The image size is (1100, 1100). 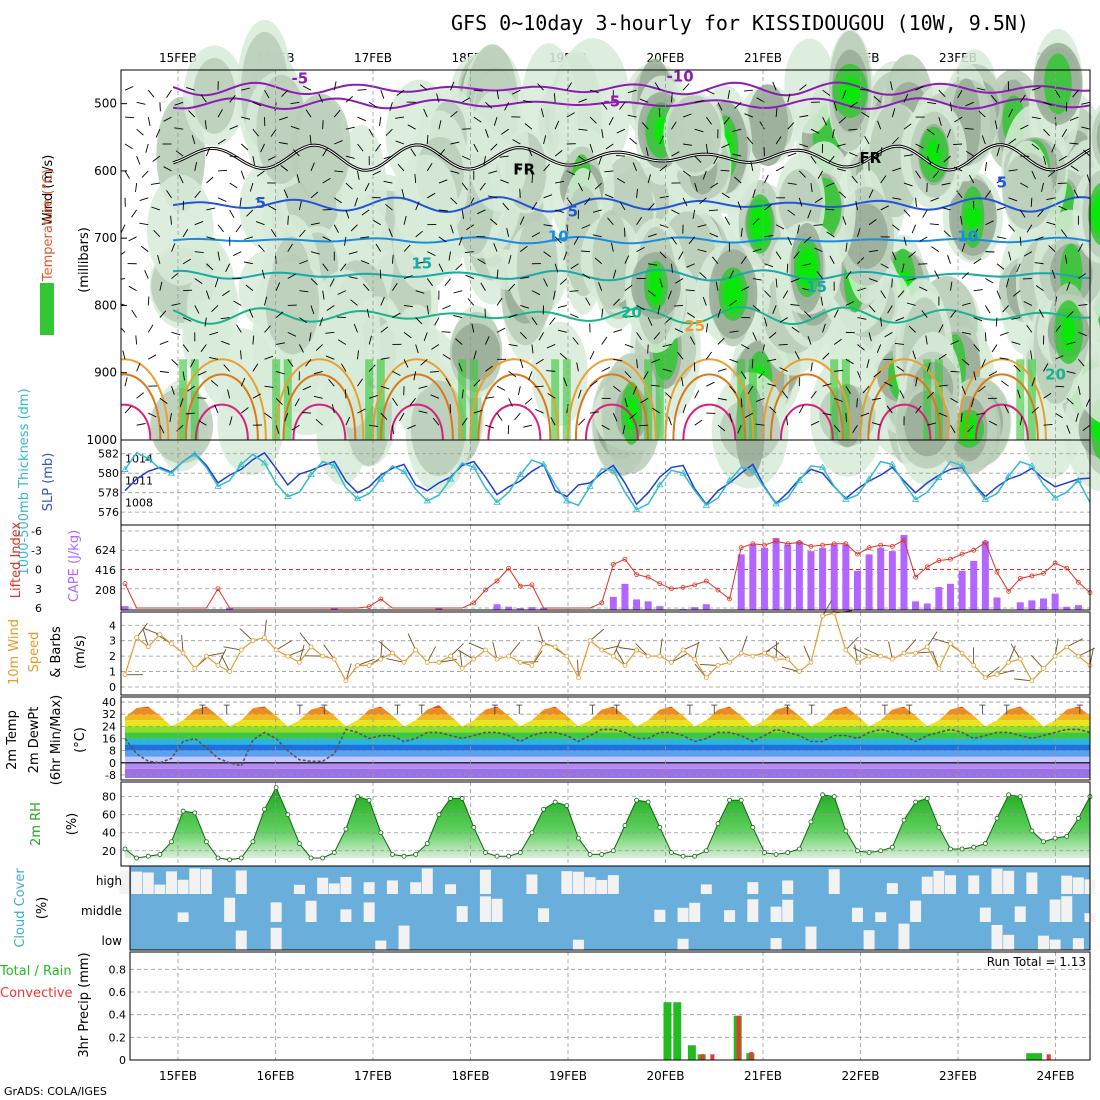 I want to click on slp-marker, so click(x=218, y=485).